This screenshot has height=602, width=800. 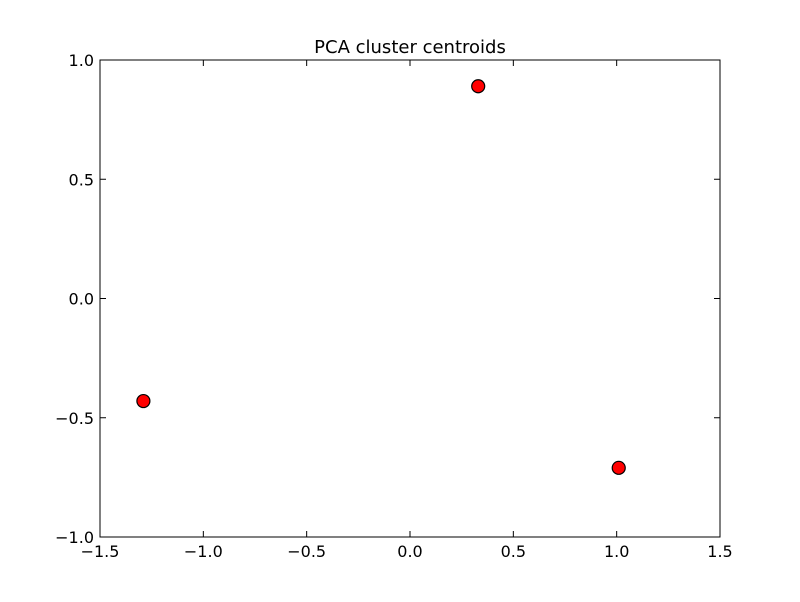 I want to click on y-tick-label: −1.0, so click(x=74, y=537).